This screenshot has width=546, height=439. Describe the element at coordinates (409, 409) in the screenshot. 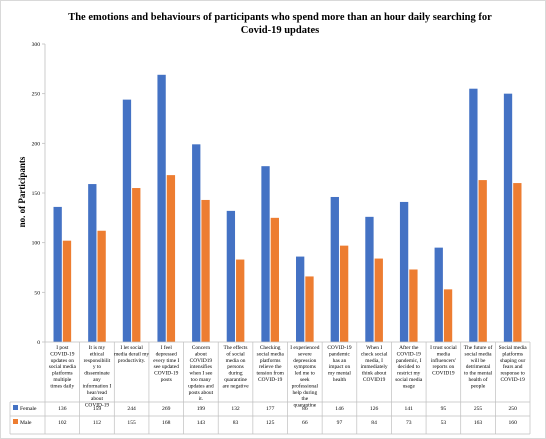

I see `data-label-female: 141` at that location.